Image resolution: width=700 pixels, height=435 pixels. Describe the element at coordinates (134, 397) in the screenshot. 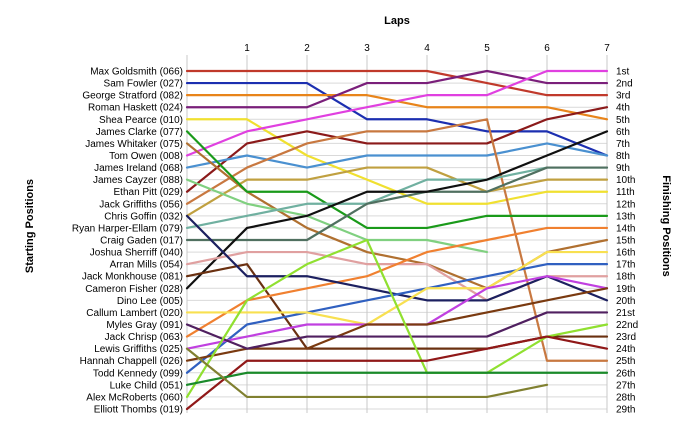

I see `start-position-label: Alex McRoberts (060)` at that location.